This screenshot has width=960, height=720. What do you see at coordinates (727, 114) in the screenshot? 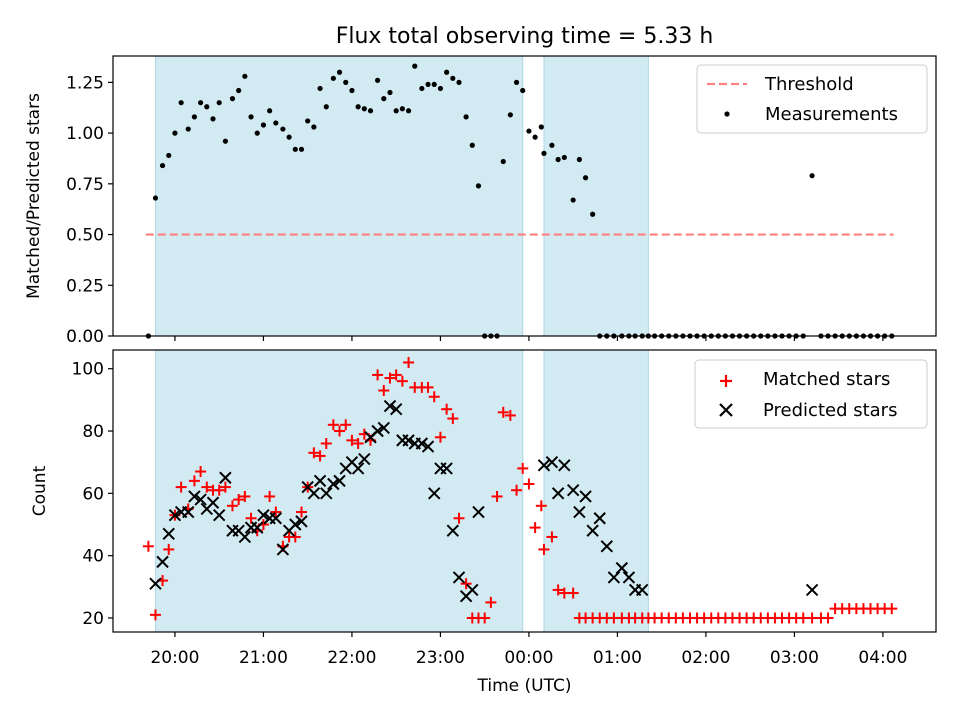
I see `legend-measurements-swatch` at bounding box center [727, 114].